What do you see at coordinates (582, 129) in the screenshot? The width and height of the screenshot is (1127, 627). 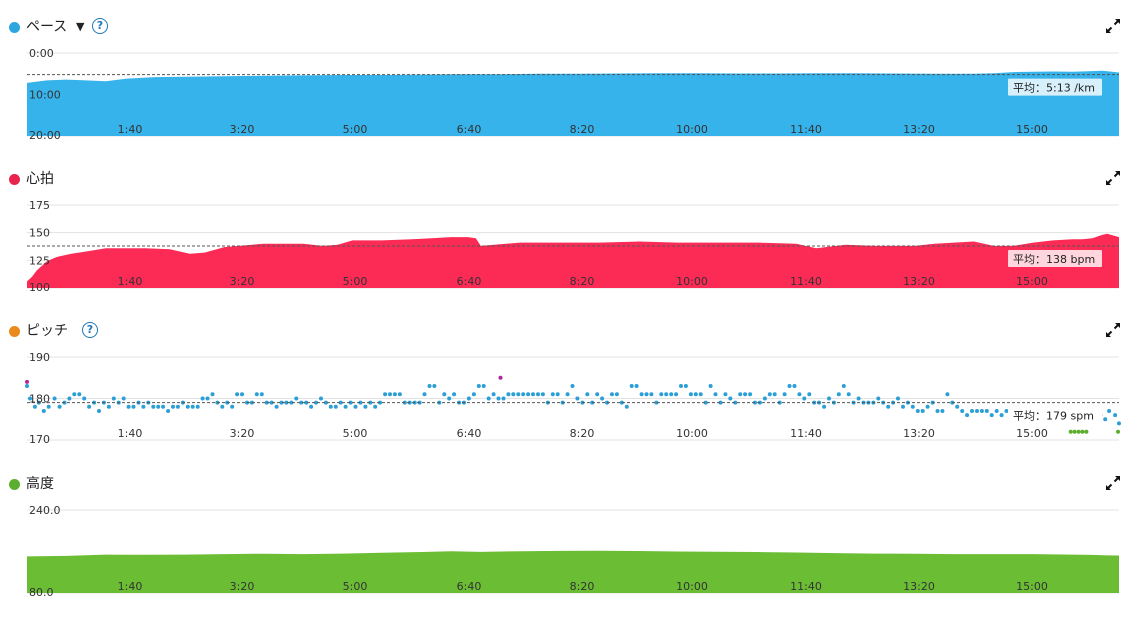 I see `x-tick-label: 8:20` at bounding box center [582, 129].